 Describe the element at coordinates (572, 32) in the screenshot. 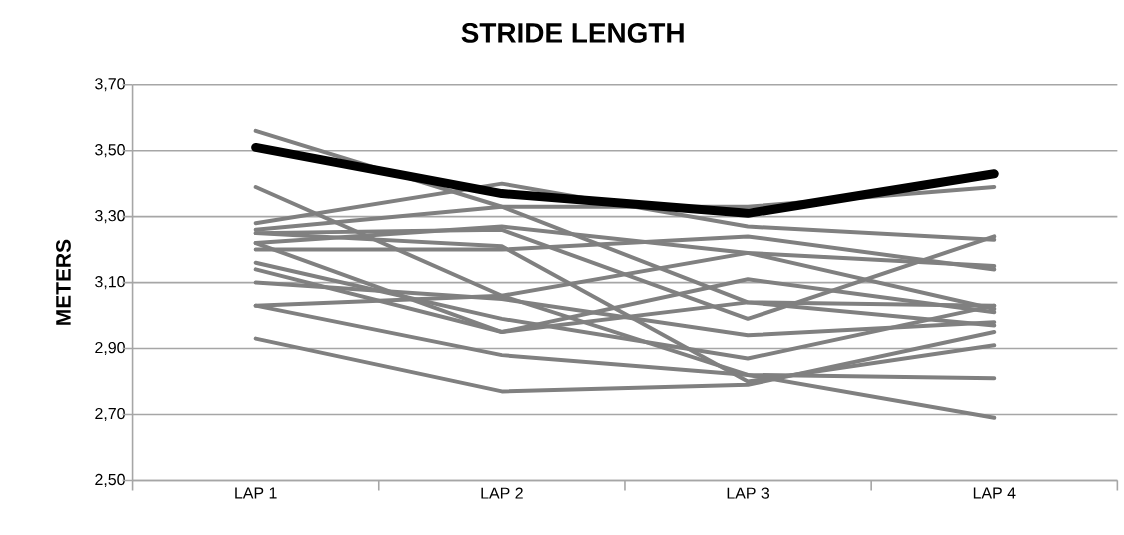

I see `chart-title: STRIDE LENGTH` at that location.